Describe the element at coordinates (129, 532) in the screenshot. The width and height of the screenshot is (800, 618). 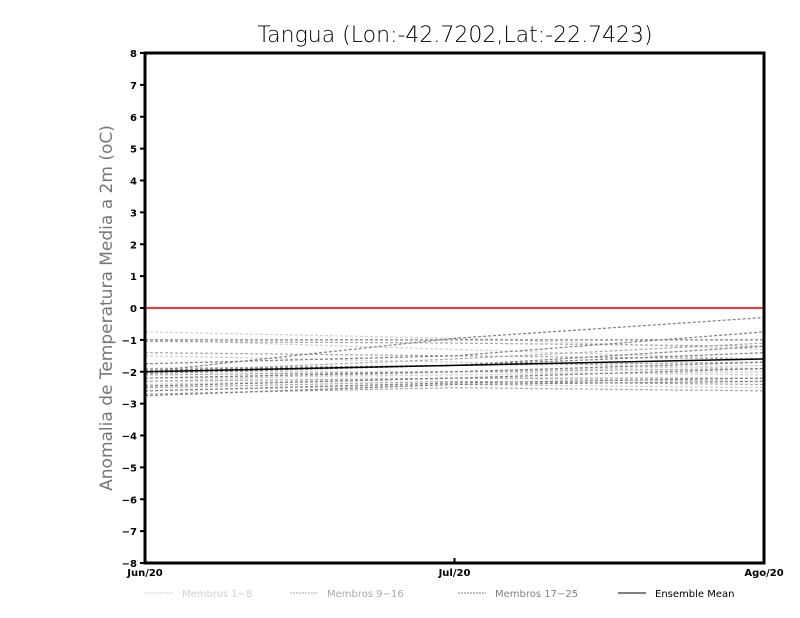
I see `y-tick-label: −7` at that location.